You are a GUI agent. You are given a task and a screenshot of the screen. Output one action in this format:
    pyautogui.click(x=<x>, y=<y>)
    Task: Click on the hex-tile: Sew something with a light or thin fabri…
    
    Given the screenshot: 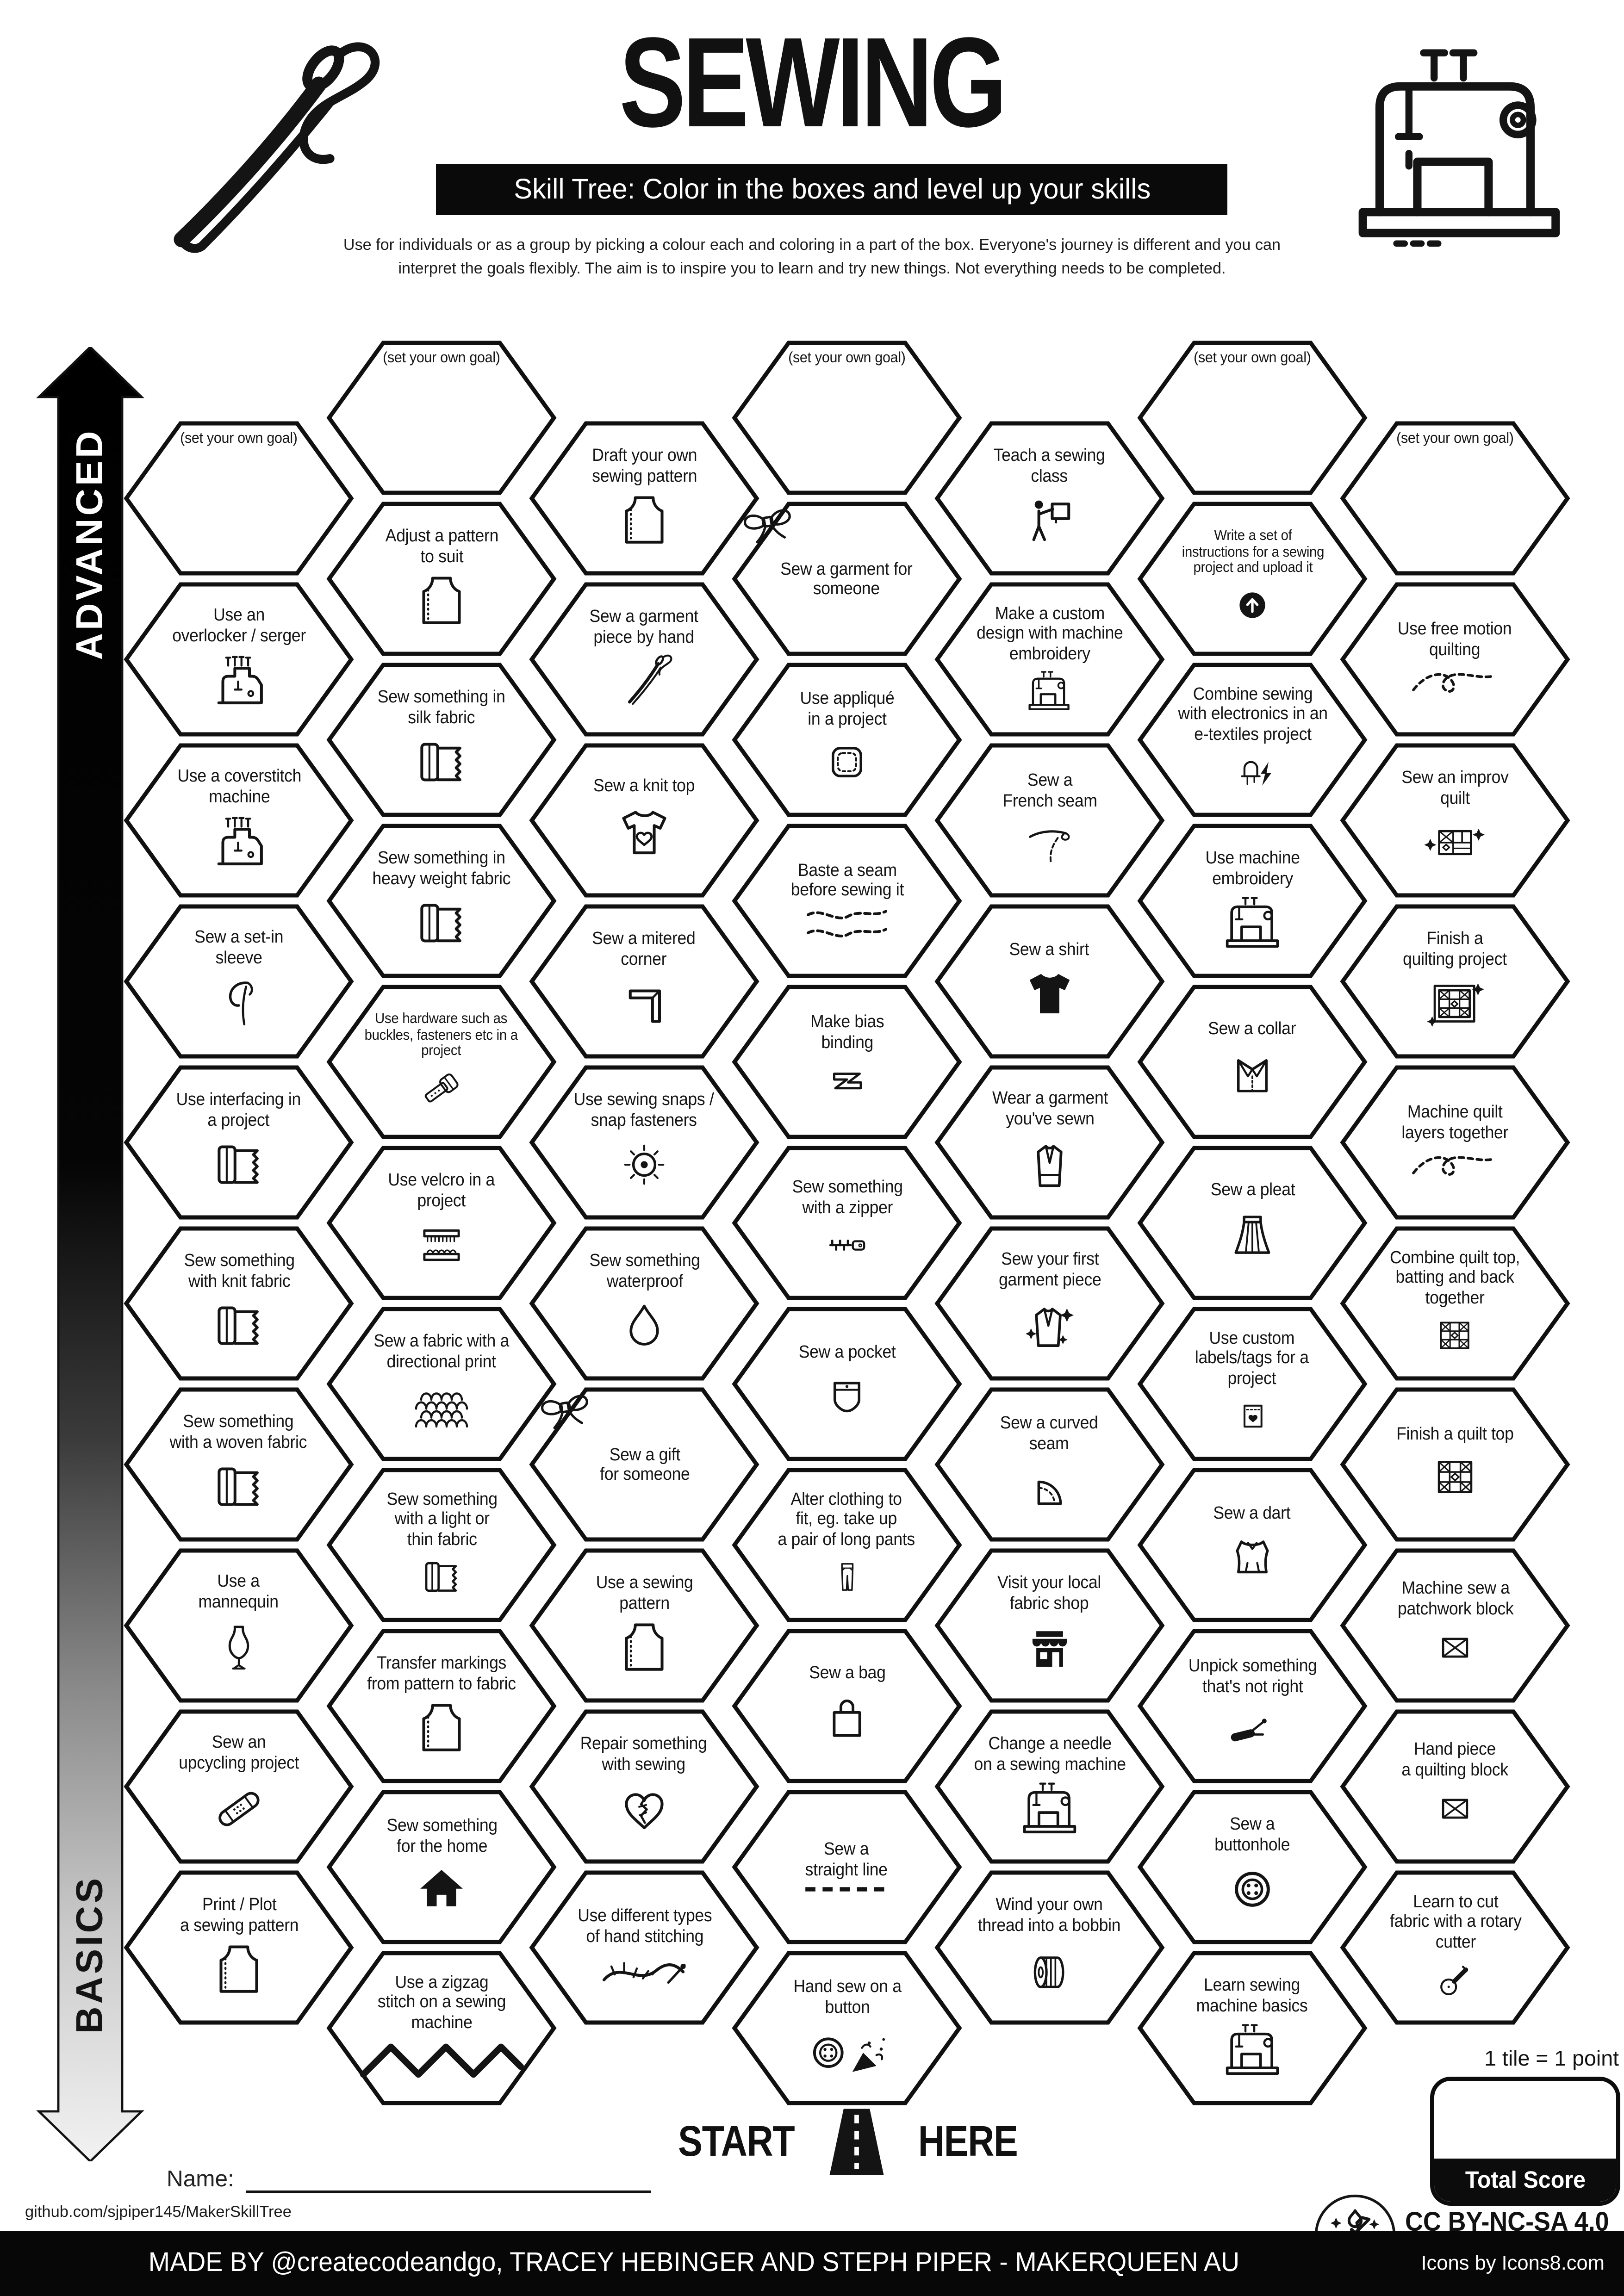 What is the action you would take?
    pyautogui.click(x=441, y=1545)
    